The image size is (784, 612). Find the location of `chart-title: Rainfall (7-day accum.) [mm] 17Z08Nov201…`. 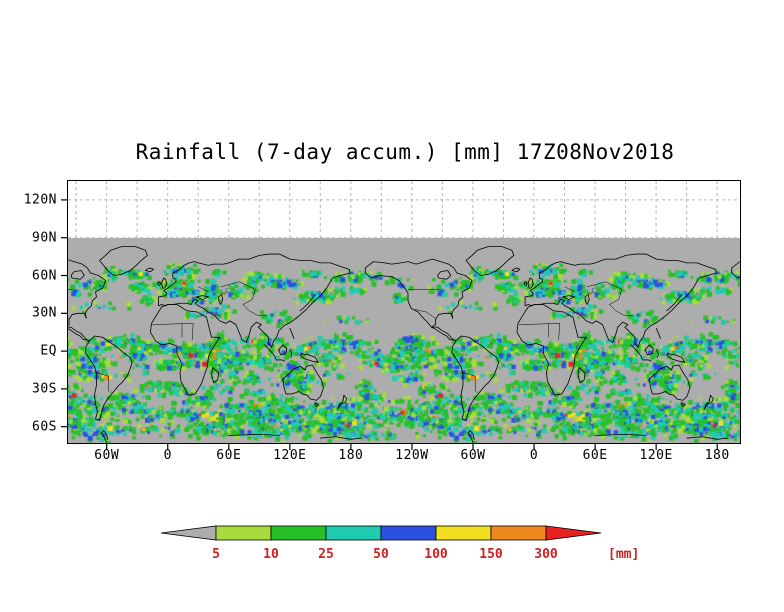

chart-title: Rainfall (7-day accum.) [mm] 17Z08Nov201… is located at coordinates (405, 152).